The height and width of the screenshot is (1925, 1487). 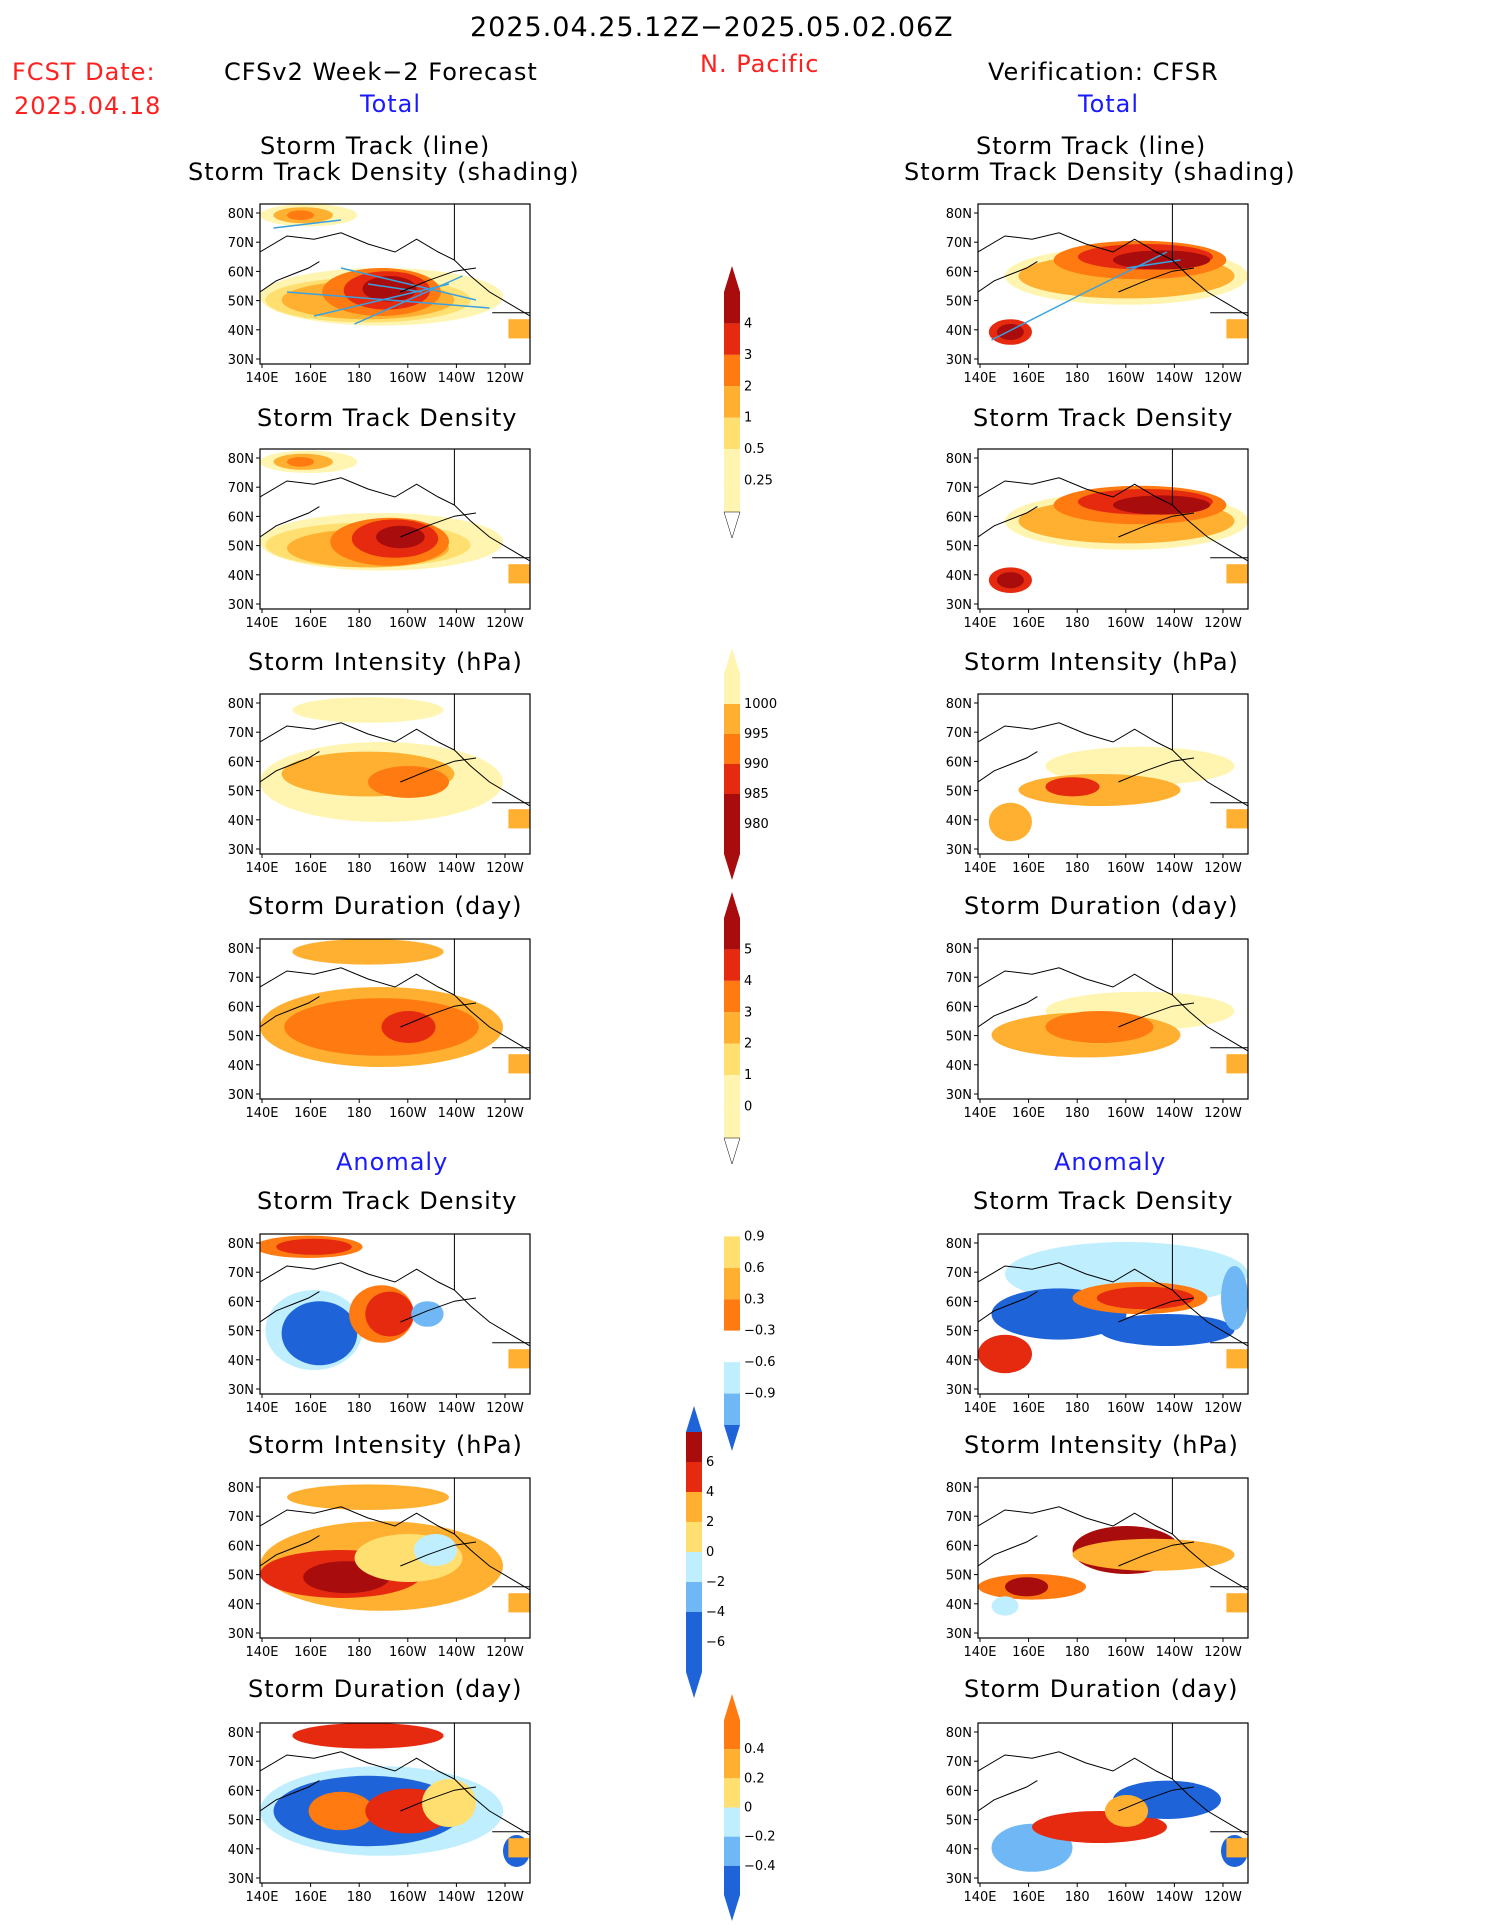 What do you see at coordinates (748, 949) in the screenshot?
I see `colorbar-tick-label: 5` at bounding box center [748, 949].